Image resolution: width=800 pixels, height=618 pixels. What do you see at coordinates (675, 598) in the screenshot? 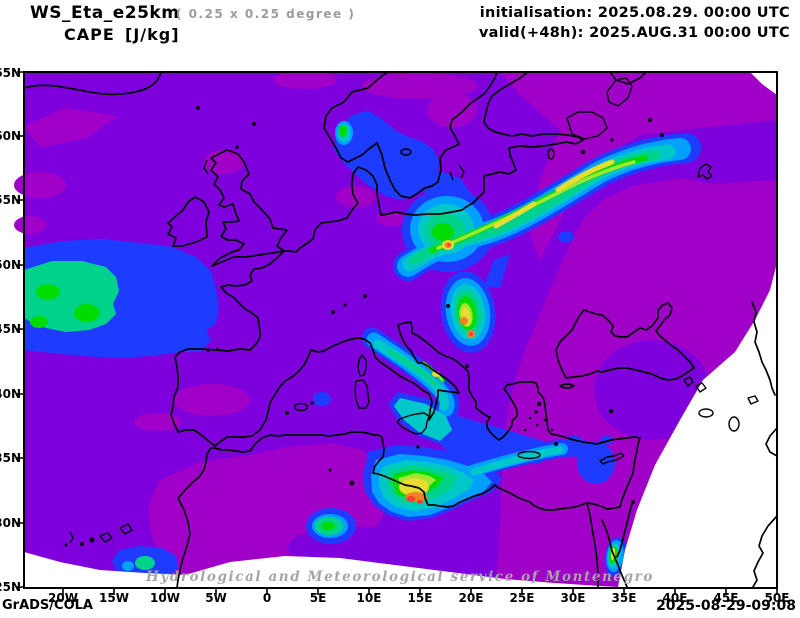
I see `lon-tick-label: 40E` at bounding box center [675, 598].